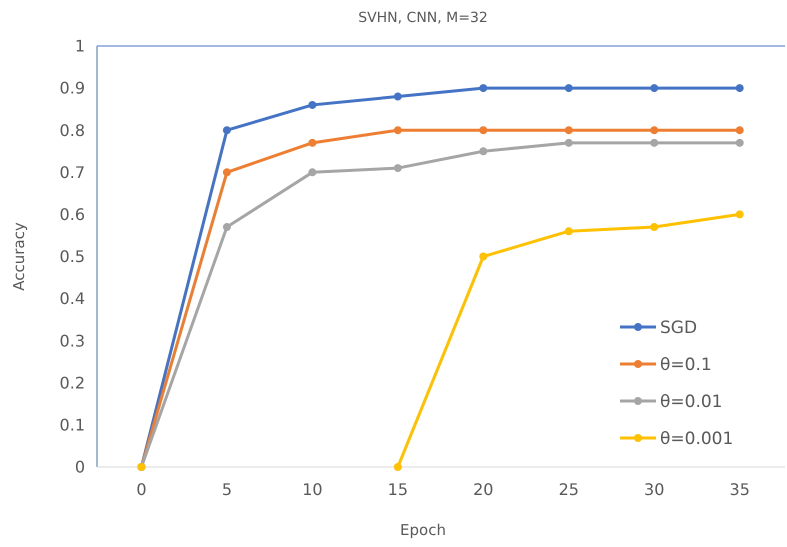 This screenshot has width=787, height=547. What do you see at coordinates (227, 489) in the screenshot?
I see `x-tick-label: 5` at bounding box center [227, 489].